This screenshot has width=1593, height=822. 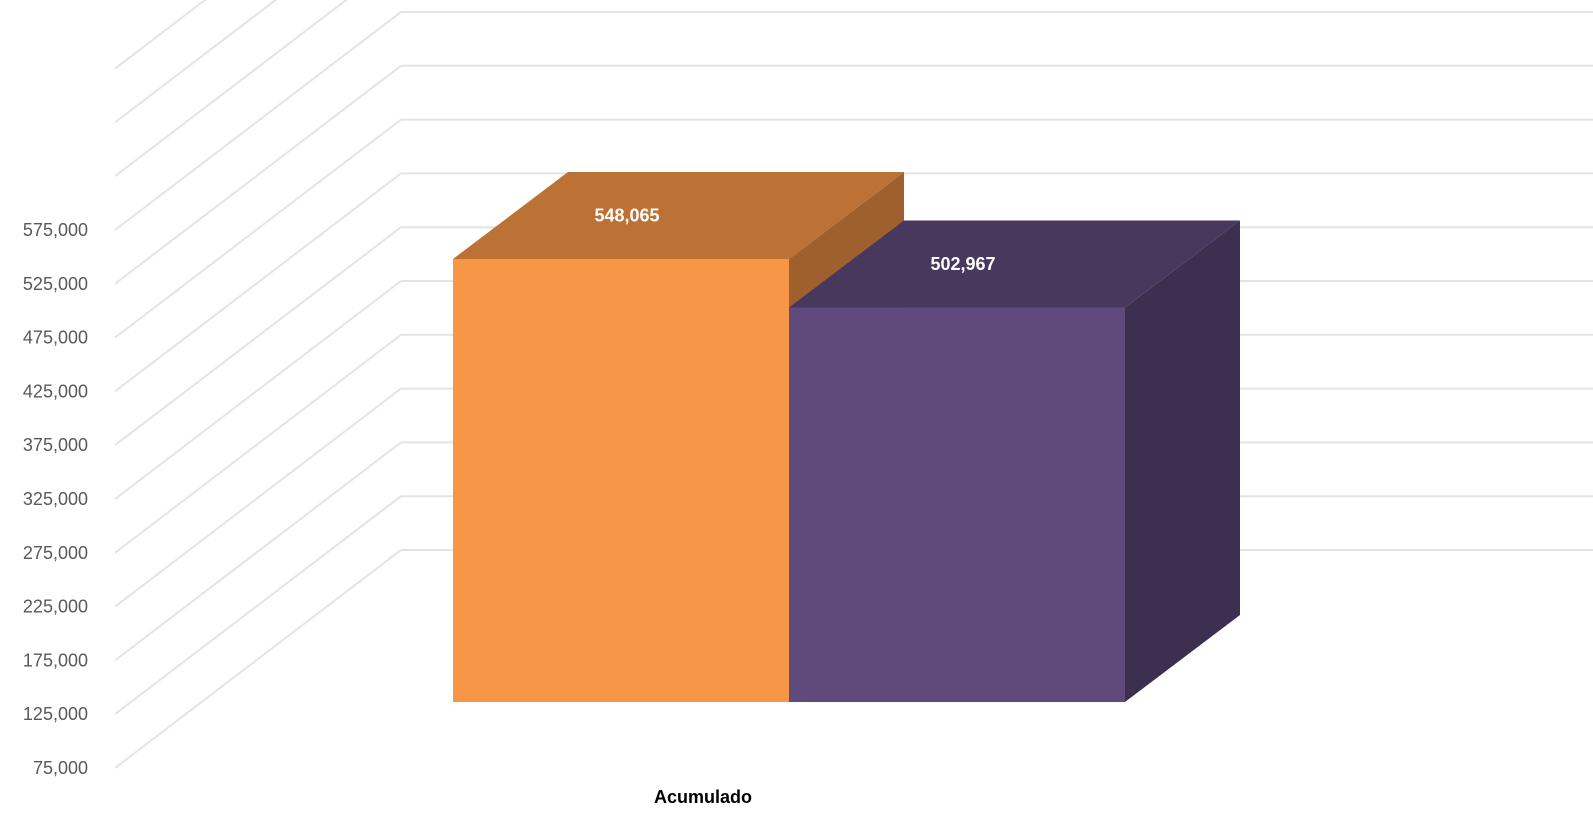 I want to click on data-labels: 548,065 502,967, so click(x=794, y=239).